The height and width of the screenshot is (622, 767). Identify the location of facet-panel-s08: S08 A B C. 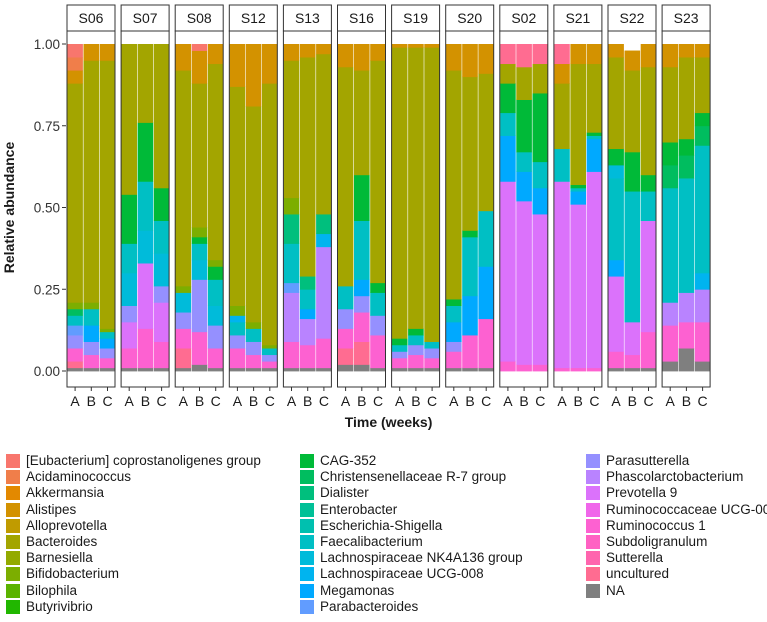
(199, 206).